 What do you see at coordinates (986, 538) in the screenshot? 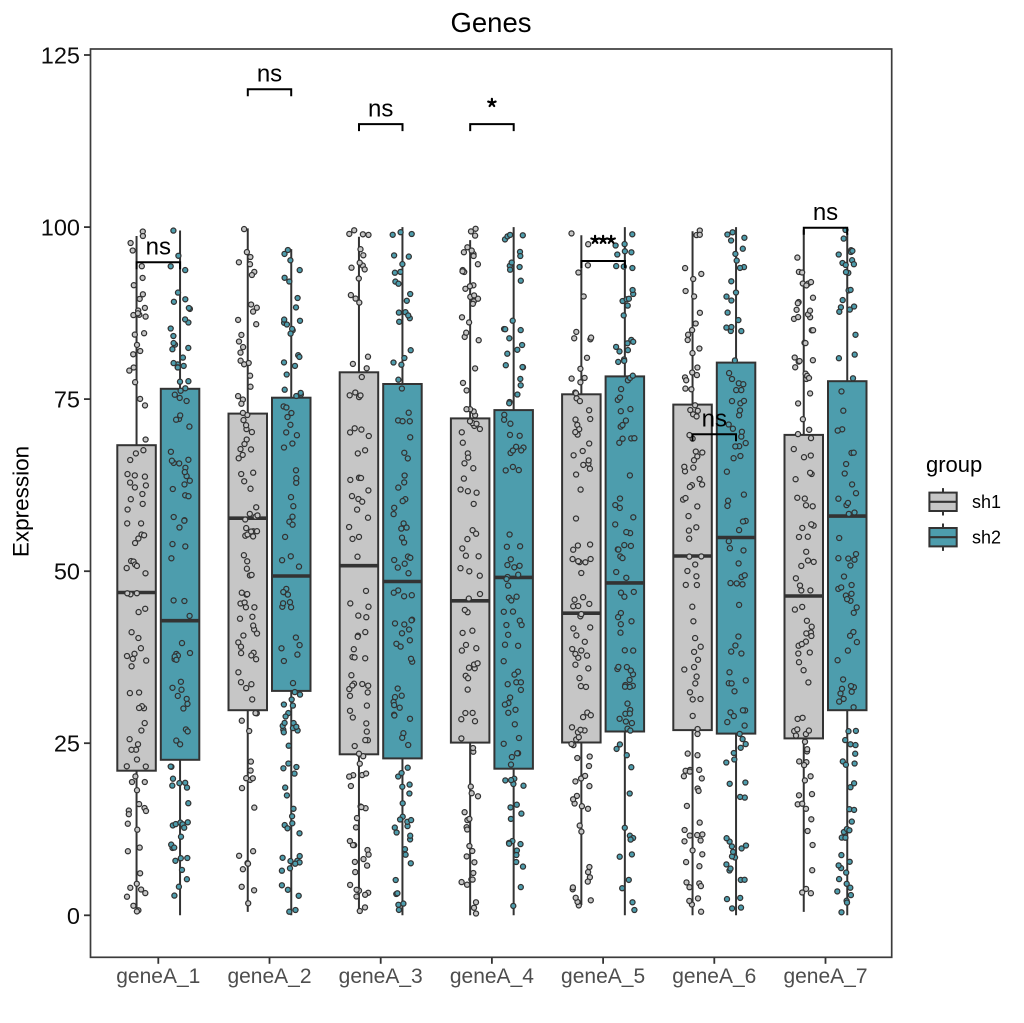
I see `svg-text: sh2` at bounding box center [986, 538].